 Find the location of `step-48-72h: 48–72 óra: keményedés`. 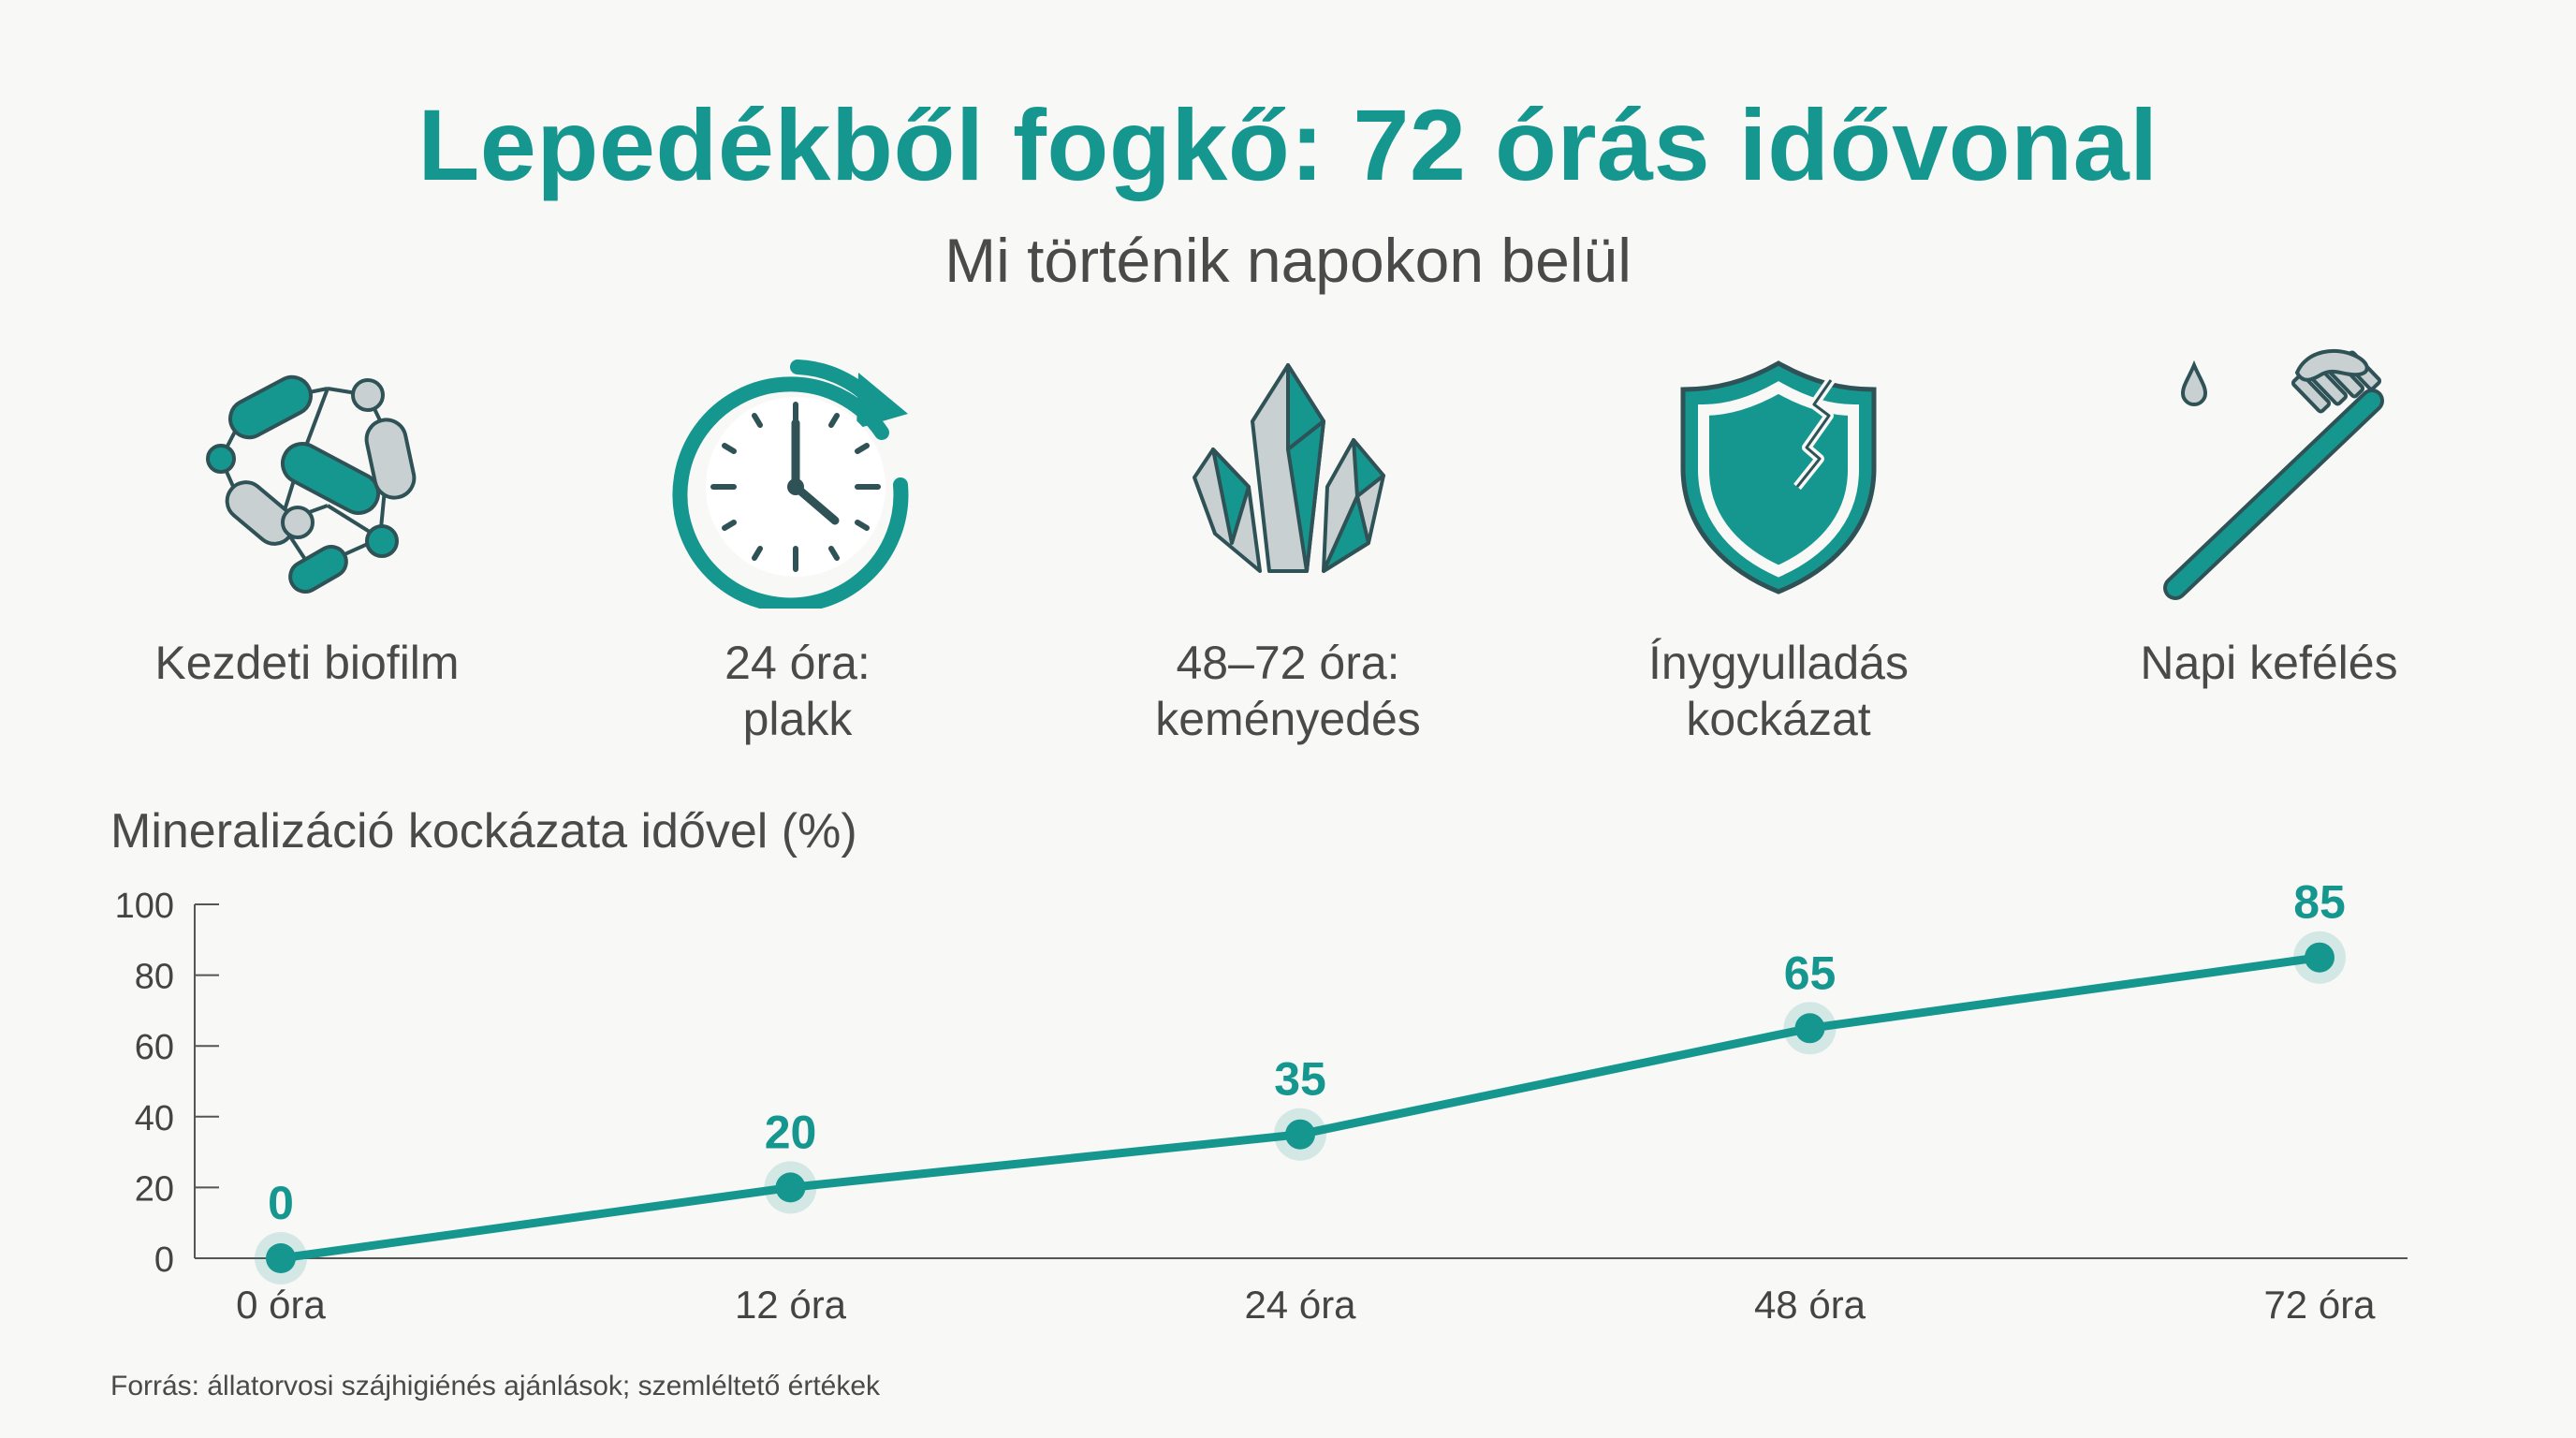

step-48-72h: 48–72 óra: keményedés is located at coordinates (1288, 546).